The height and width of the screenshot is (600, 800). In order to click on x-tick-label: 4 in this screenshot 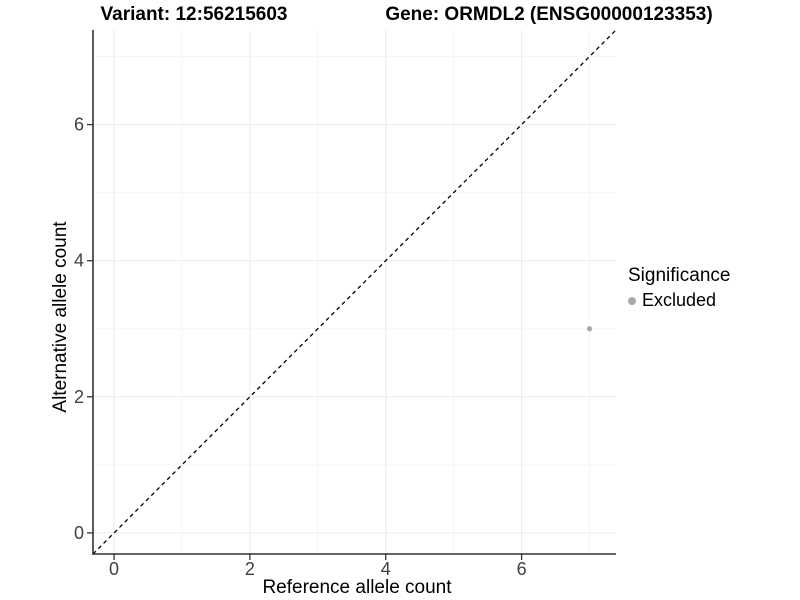, I will do `click(386, 569)`.